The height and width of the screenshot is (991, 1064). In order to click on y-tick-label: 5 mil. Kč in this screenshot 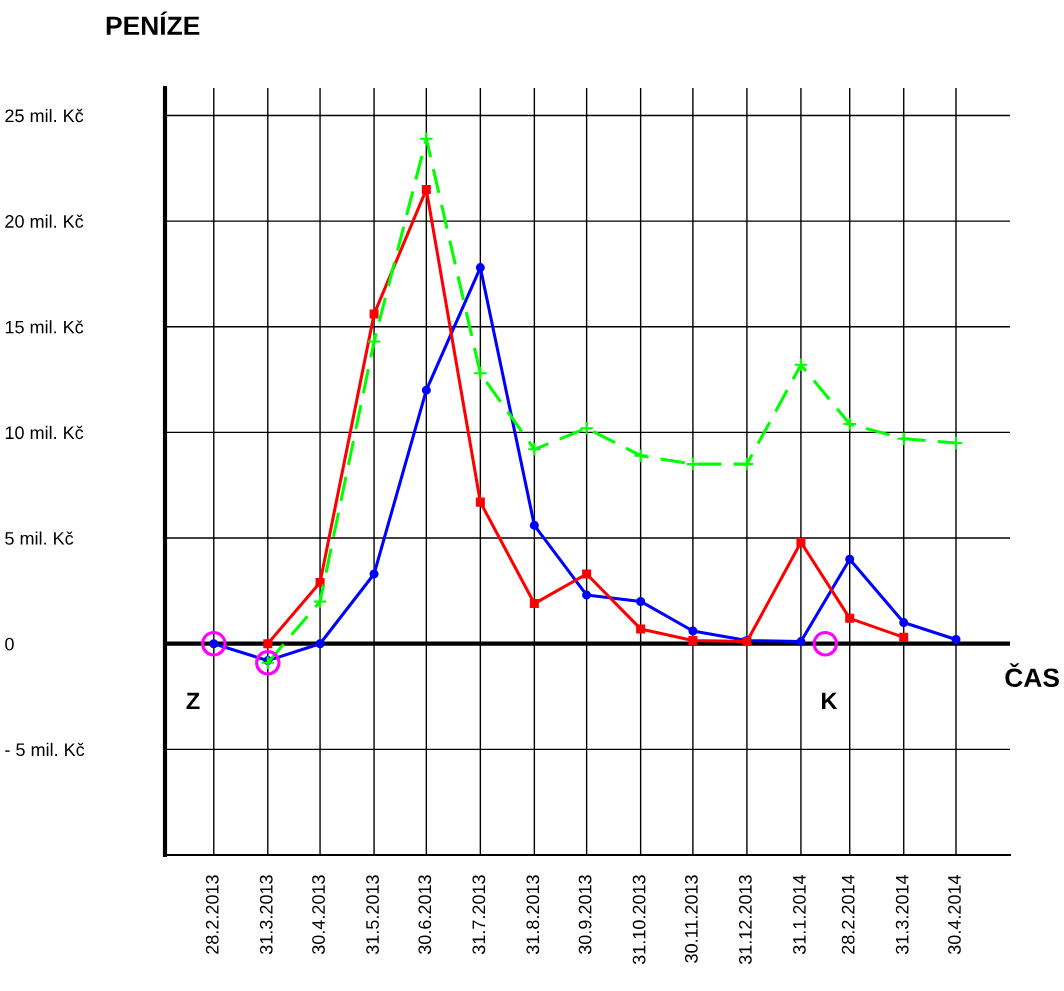, I will do `click(39, 538)`.